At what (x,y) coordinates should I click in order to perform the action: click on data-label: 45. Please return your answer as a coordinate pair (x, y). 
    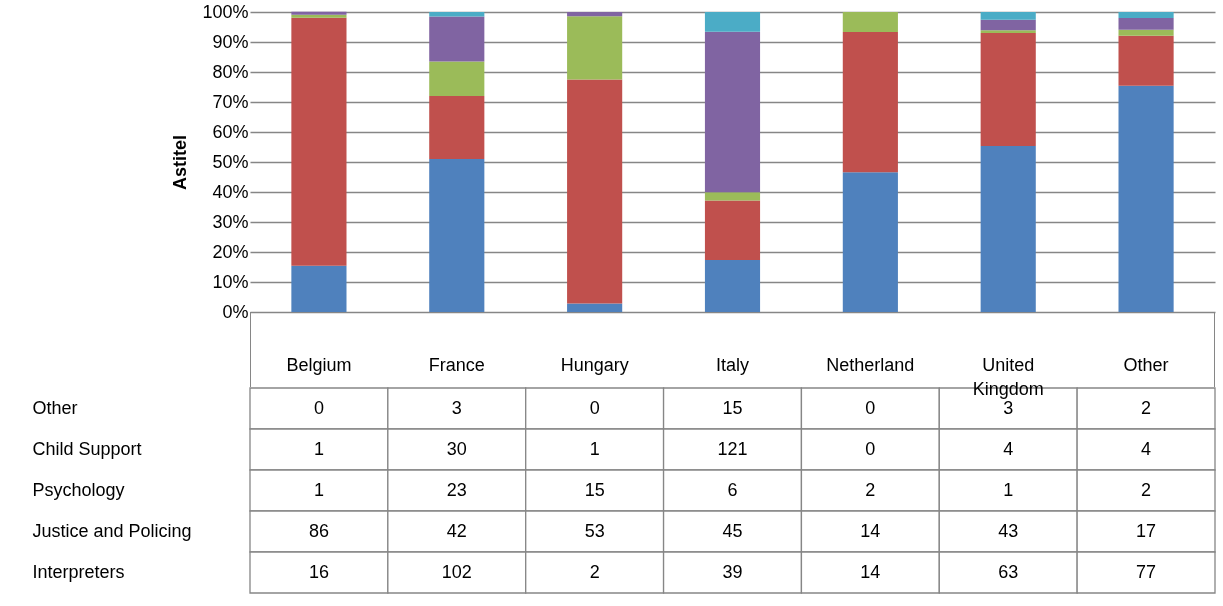
    Looking at the image, I should click on (732, 530).